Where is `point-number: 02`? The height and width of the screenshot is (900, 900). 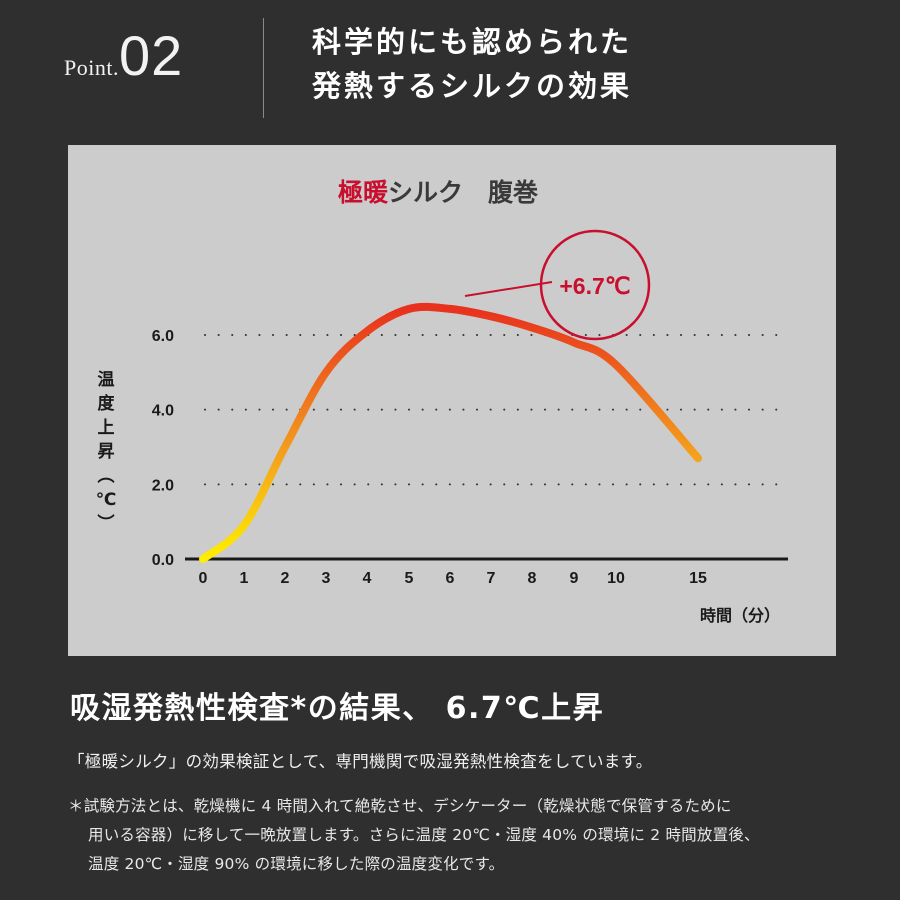
point-number: 02 is located at coordinates (151, 55).